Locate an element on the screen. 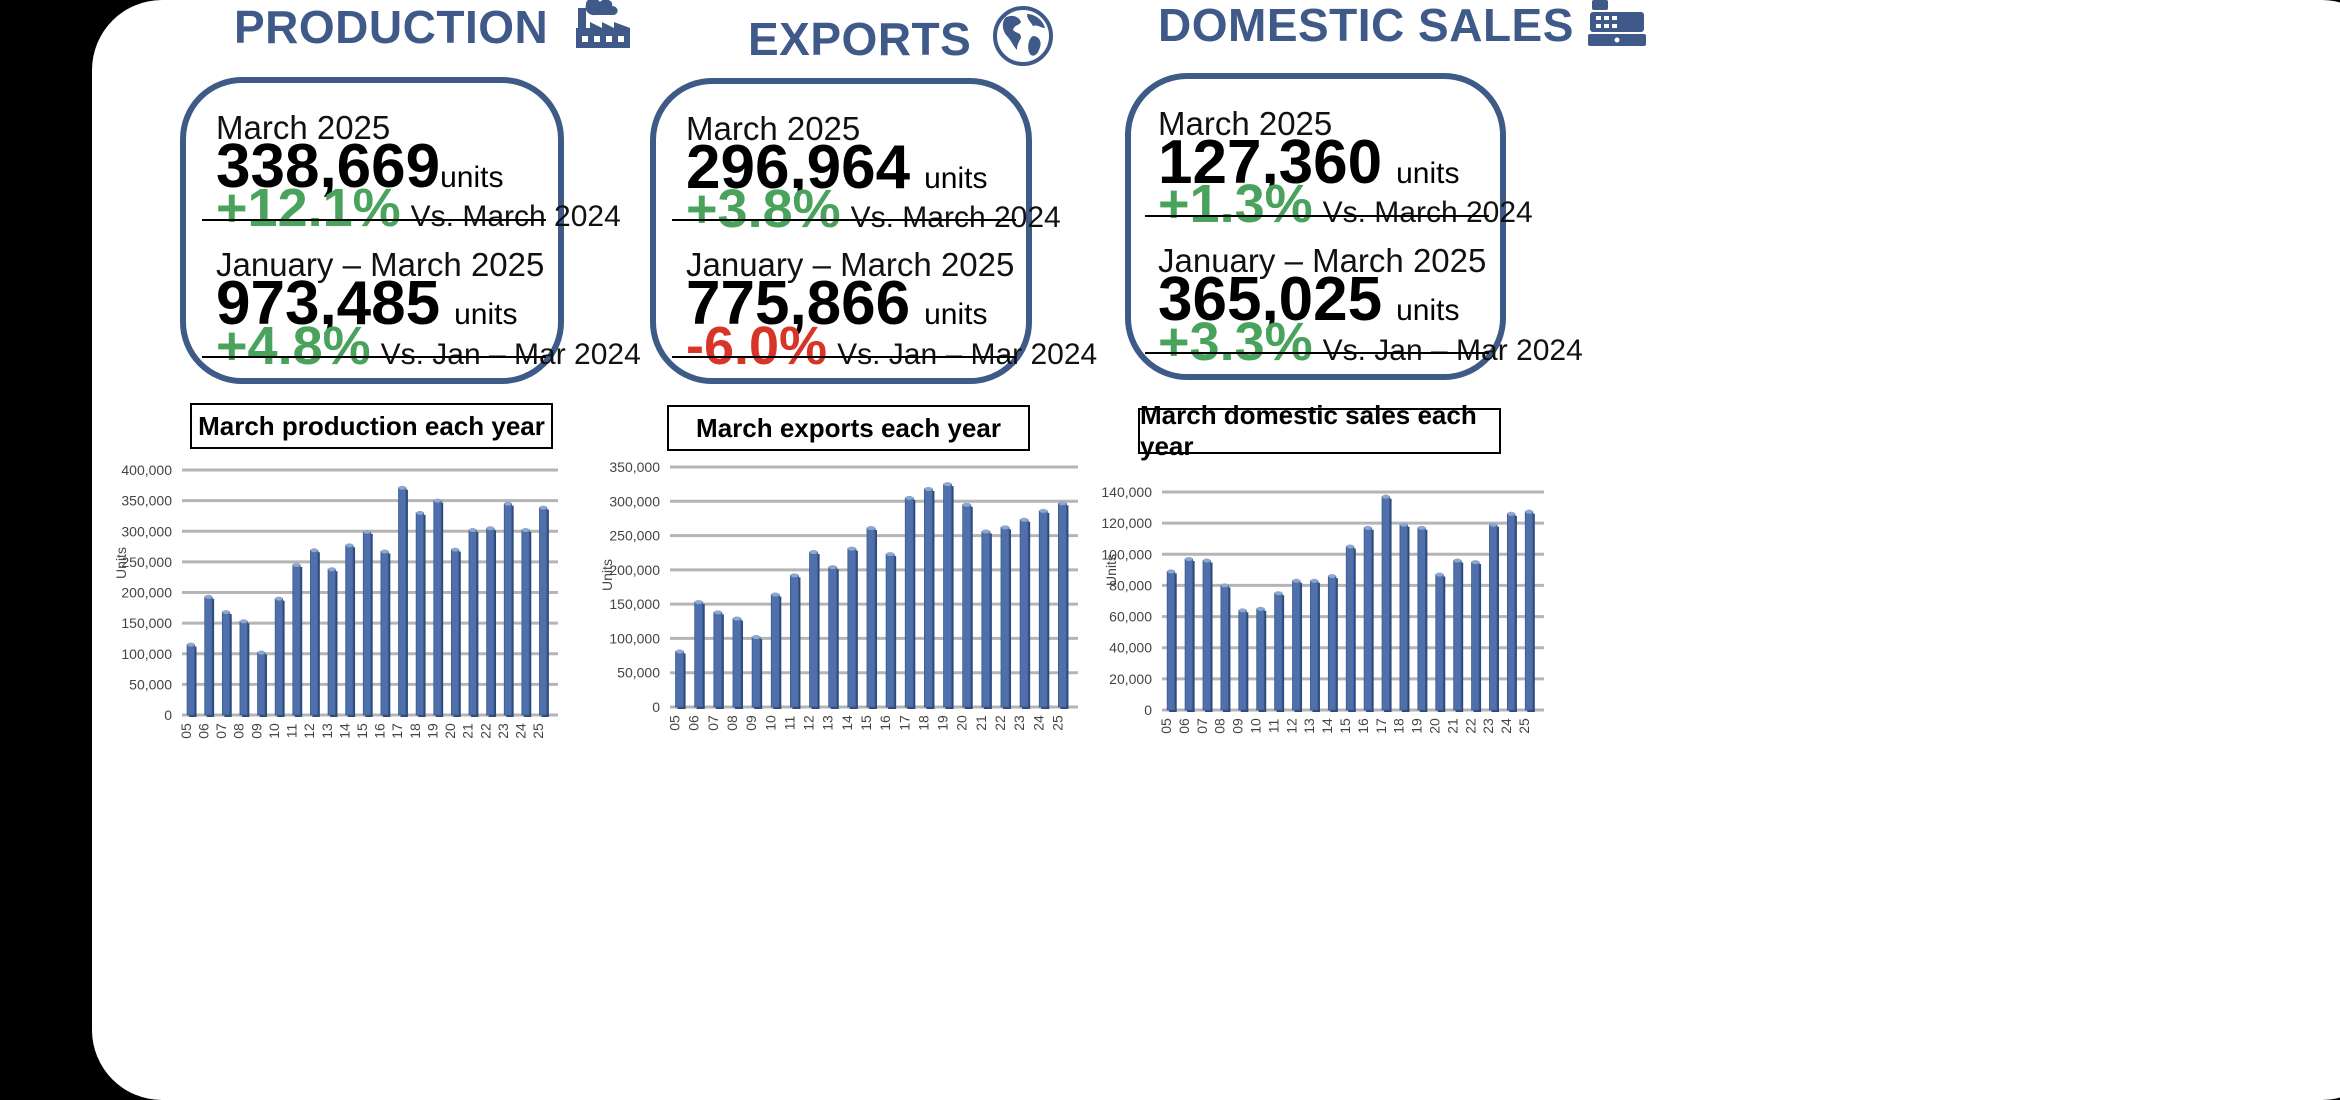 The width and height of the screenshot is (2340, 1100). ytd-change: +4.8% Vs. Jan – Mar 2024 is located at coordinates (428, 346).